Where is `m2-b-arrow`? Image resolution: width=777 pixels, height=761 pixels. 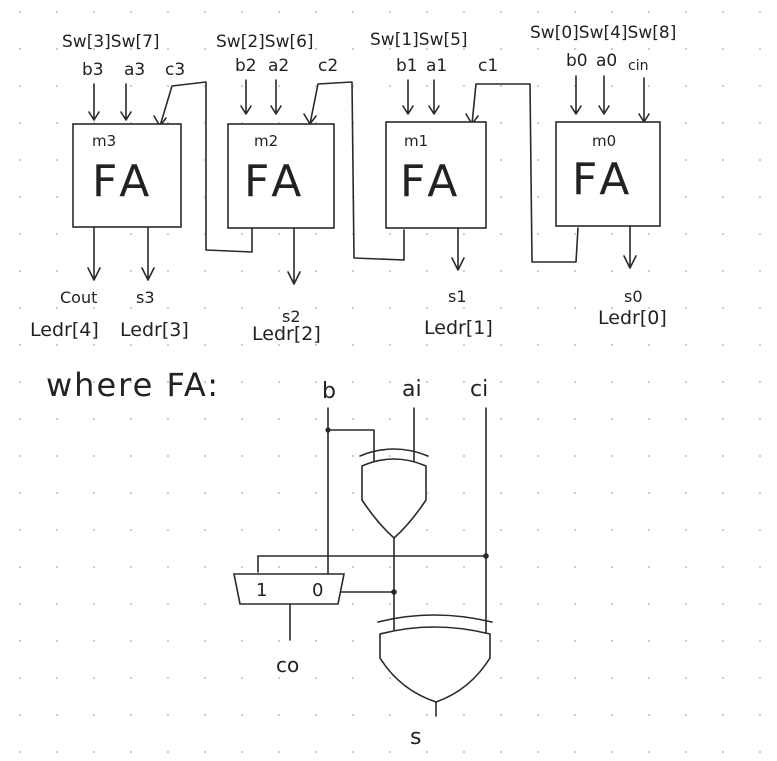
m2-b-arrow is located at coordinates (246, 97).